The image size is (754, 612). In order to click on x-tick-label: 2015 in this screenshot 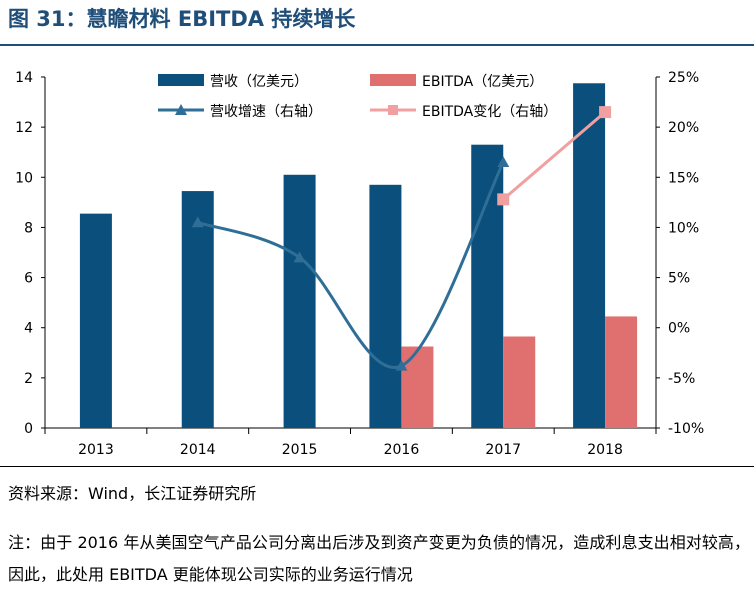, I will do `click(300, 450)`.